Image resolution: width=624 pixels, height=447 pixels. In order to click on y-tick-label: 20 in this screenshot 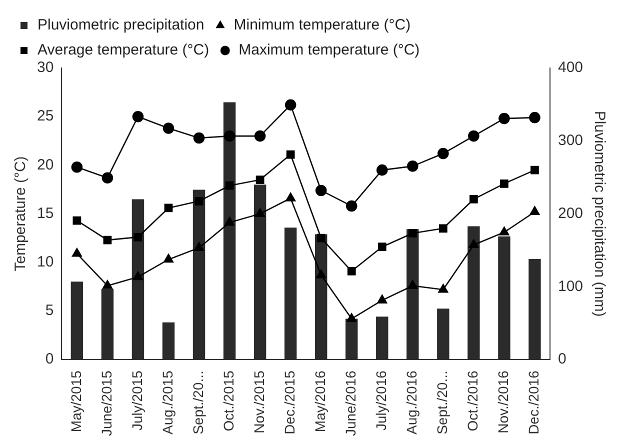, I will do `click(45, 165)`.